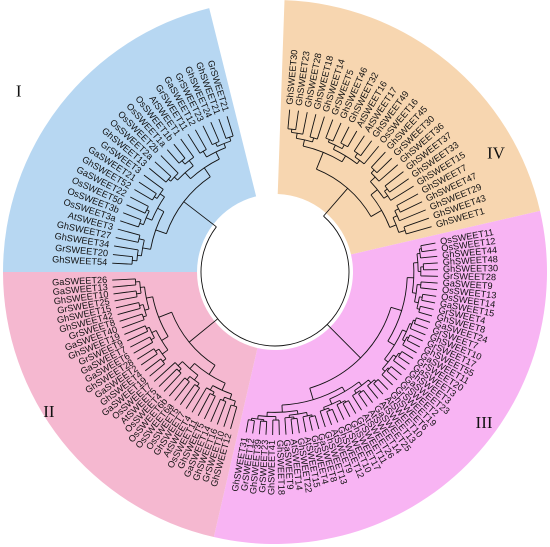  I want to click on leaf-label: GrSWEET28, so click(469, 276).